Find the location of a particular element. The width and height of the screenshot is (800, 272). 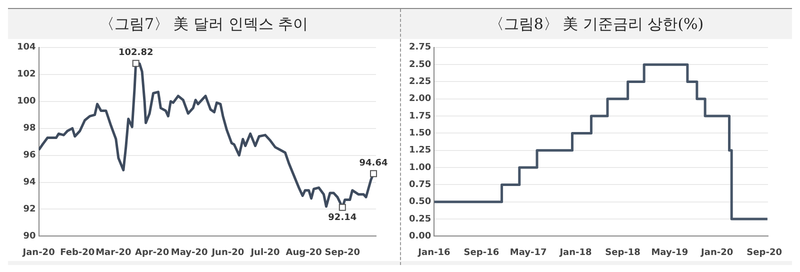

x-tick-label: Jul-20 is located at coordinates (264, 253).